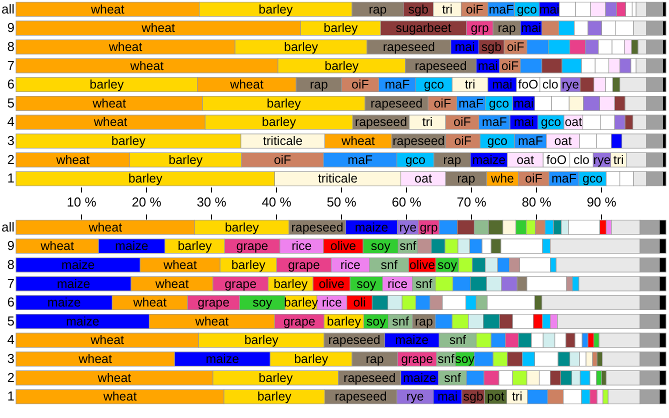  Describe the element at coordinates (331, 283) in the screenshot. I see `data-label: olive` at that location.